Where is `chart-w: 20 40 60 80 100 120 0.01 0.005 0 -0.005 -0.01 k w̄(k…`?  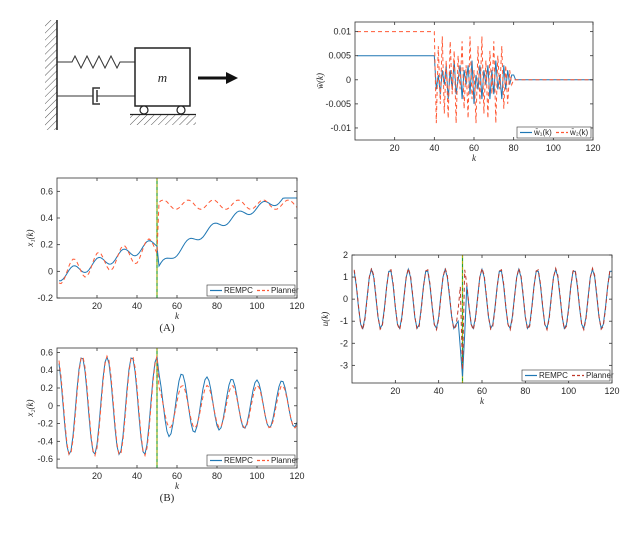
chart-w: 20 40 60 80 100 120 0.01 0.005 0 -0.005 -0.01 k w̄(k… is located at coordinates (458, 92).